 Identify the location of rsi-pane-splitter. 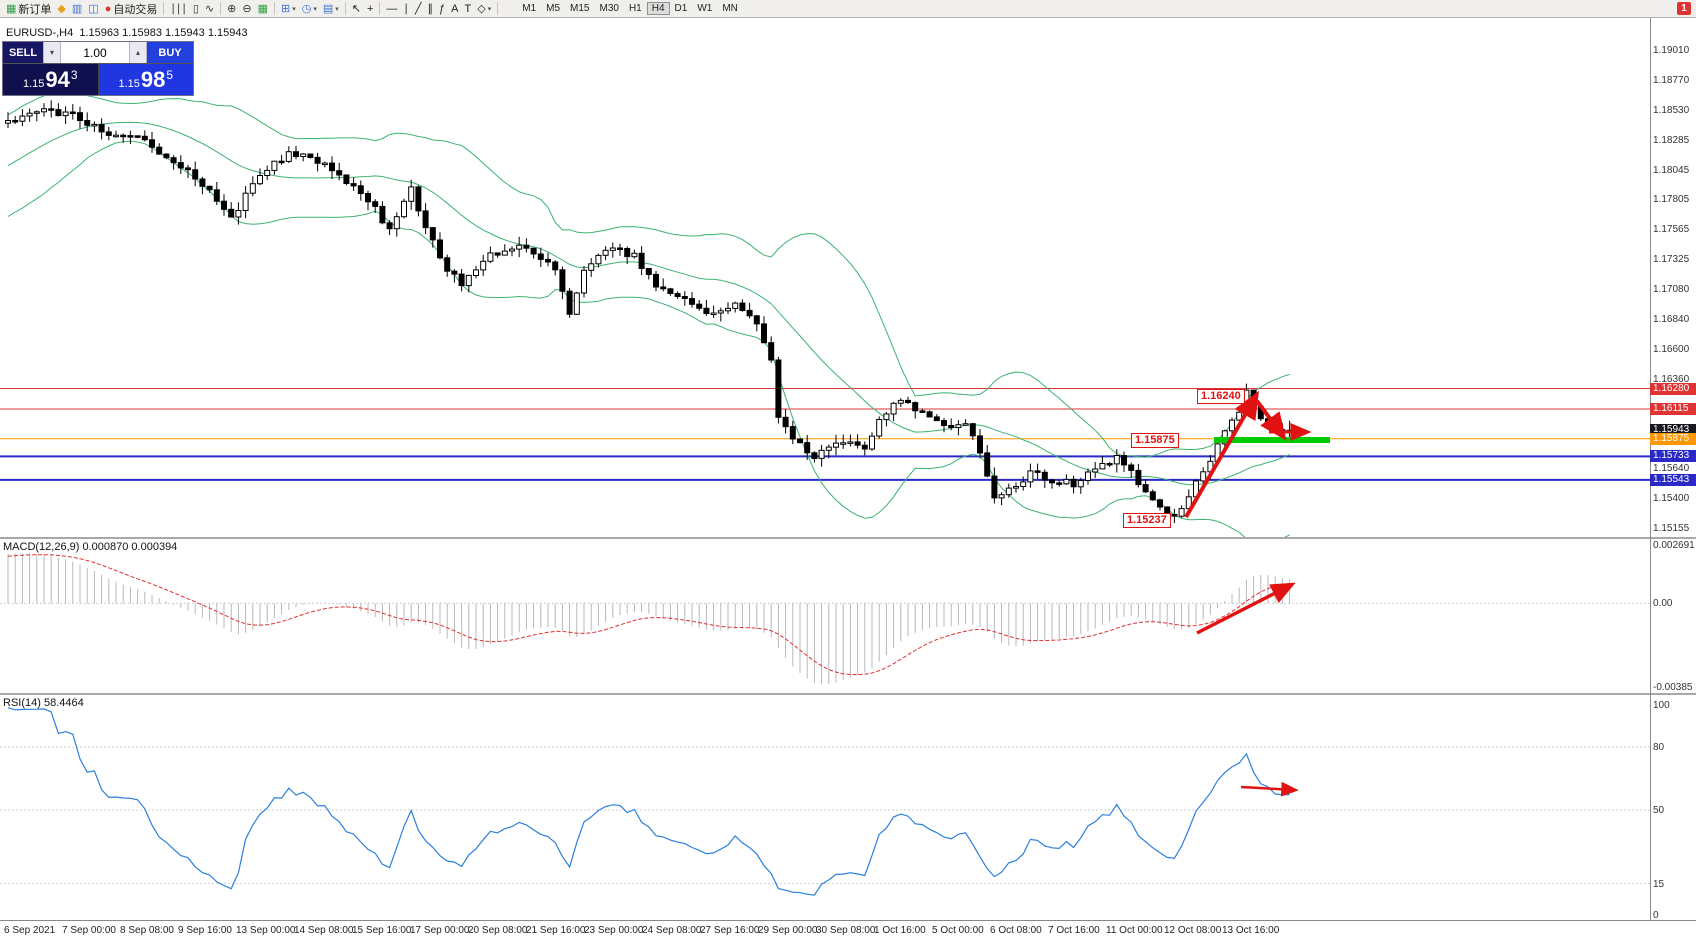
(848, 694).